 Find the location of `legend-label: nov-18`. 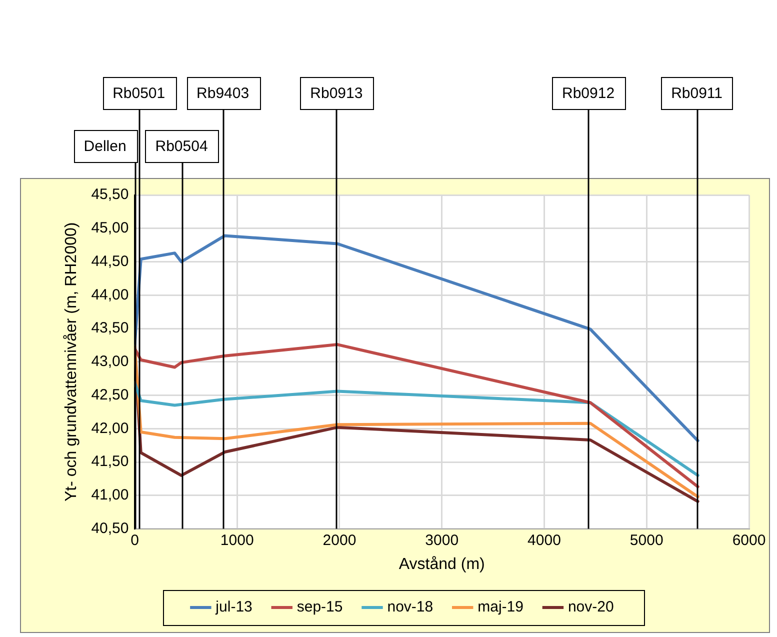

legend-label: nov-18 is located at coordinates (410, 607).